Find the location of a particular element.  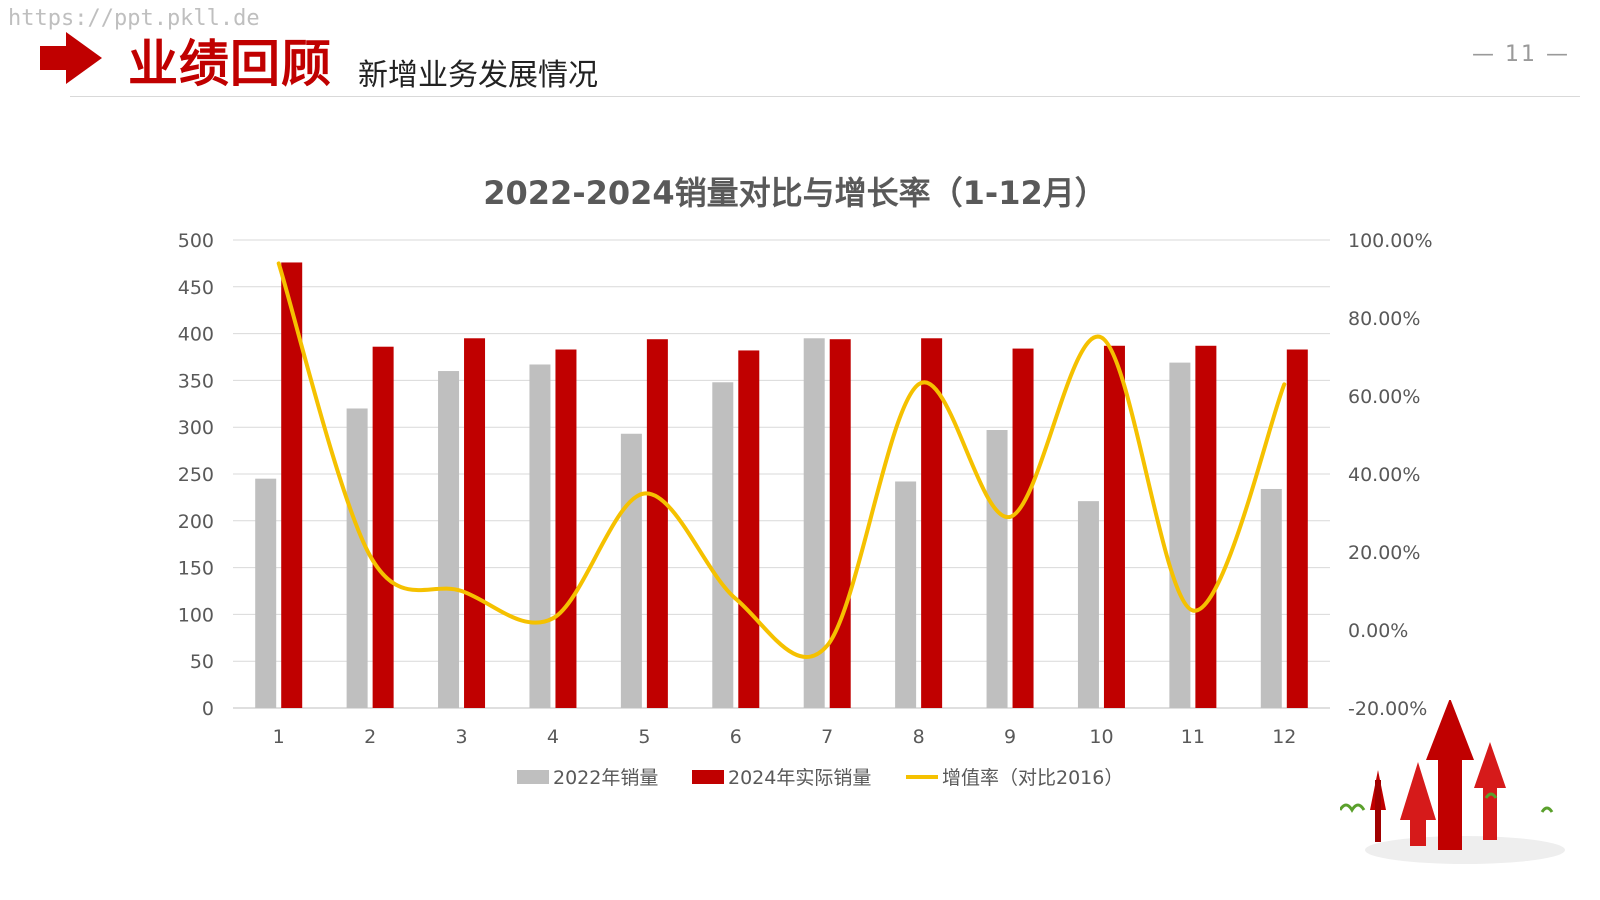

x-tick-label: 5 is located at coordinates (644, 737).